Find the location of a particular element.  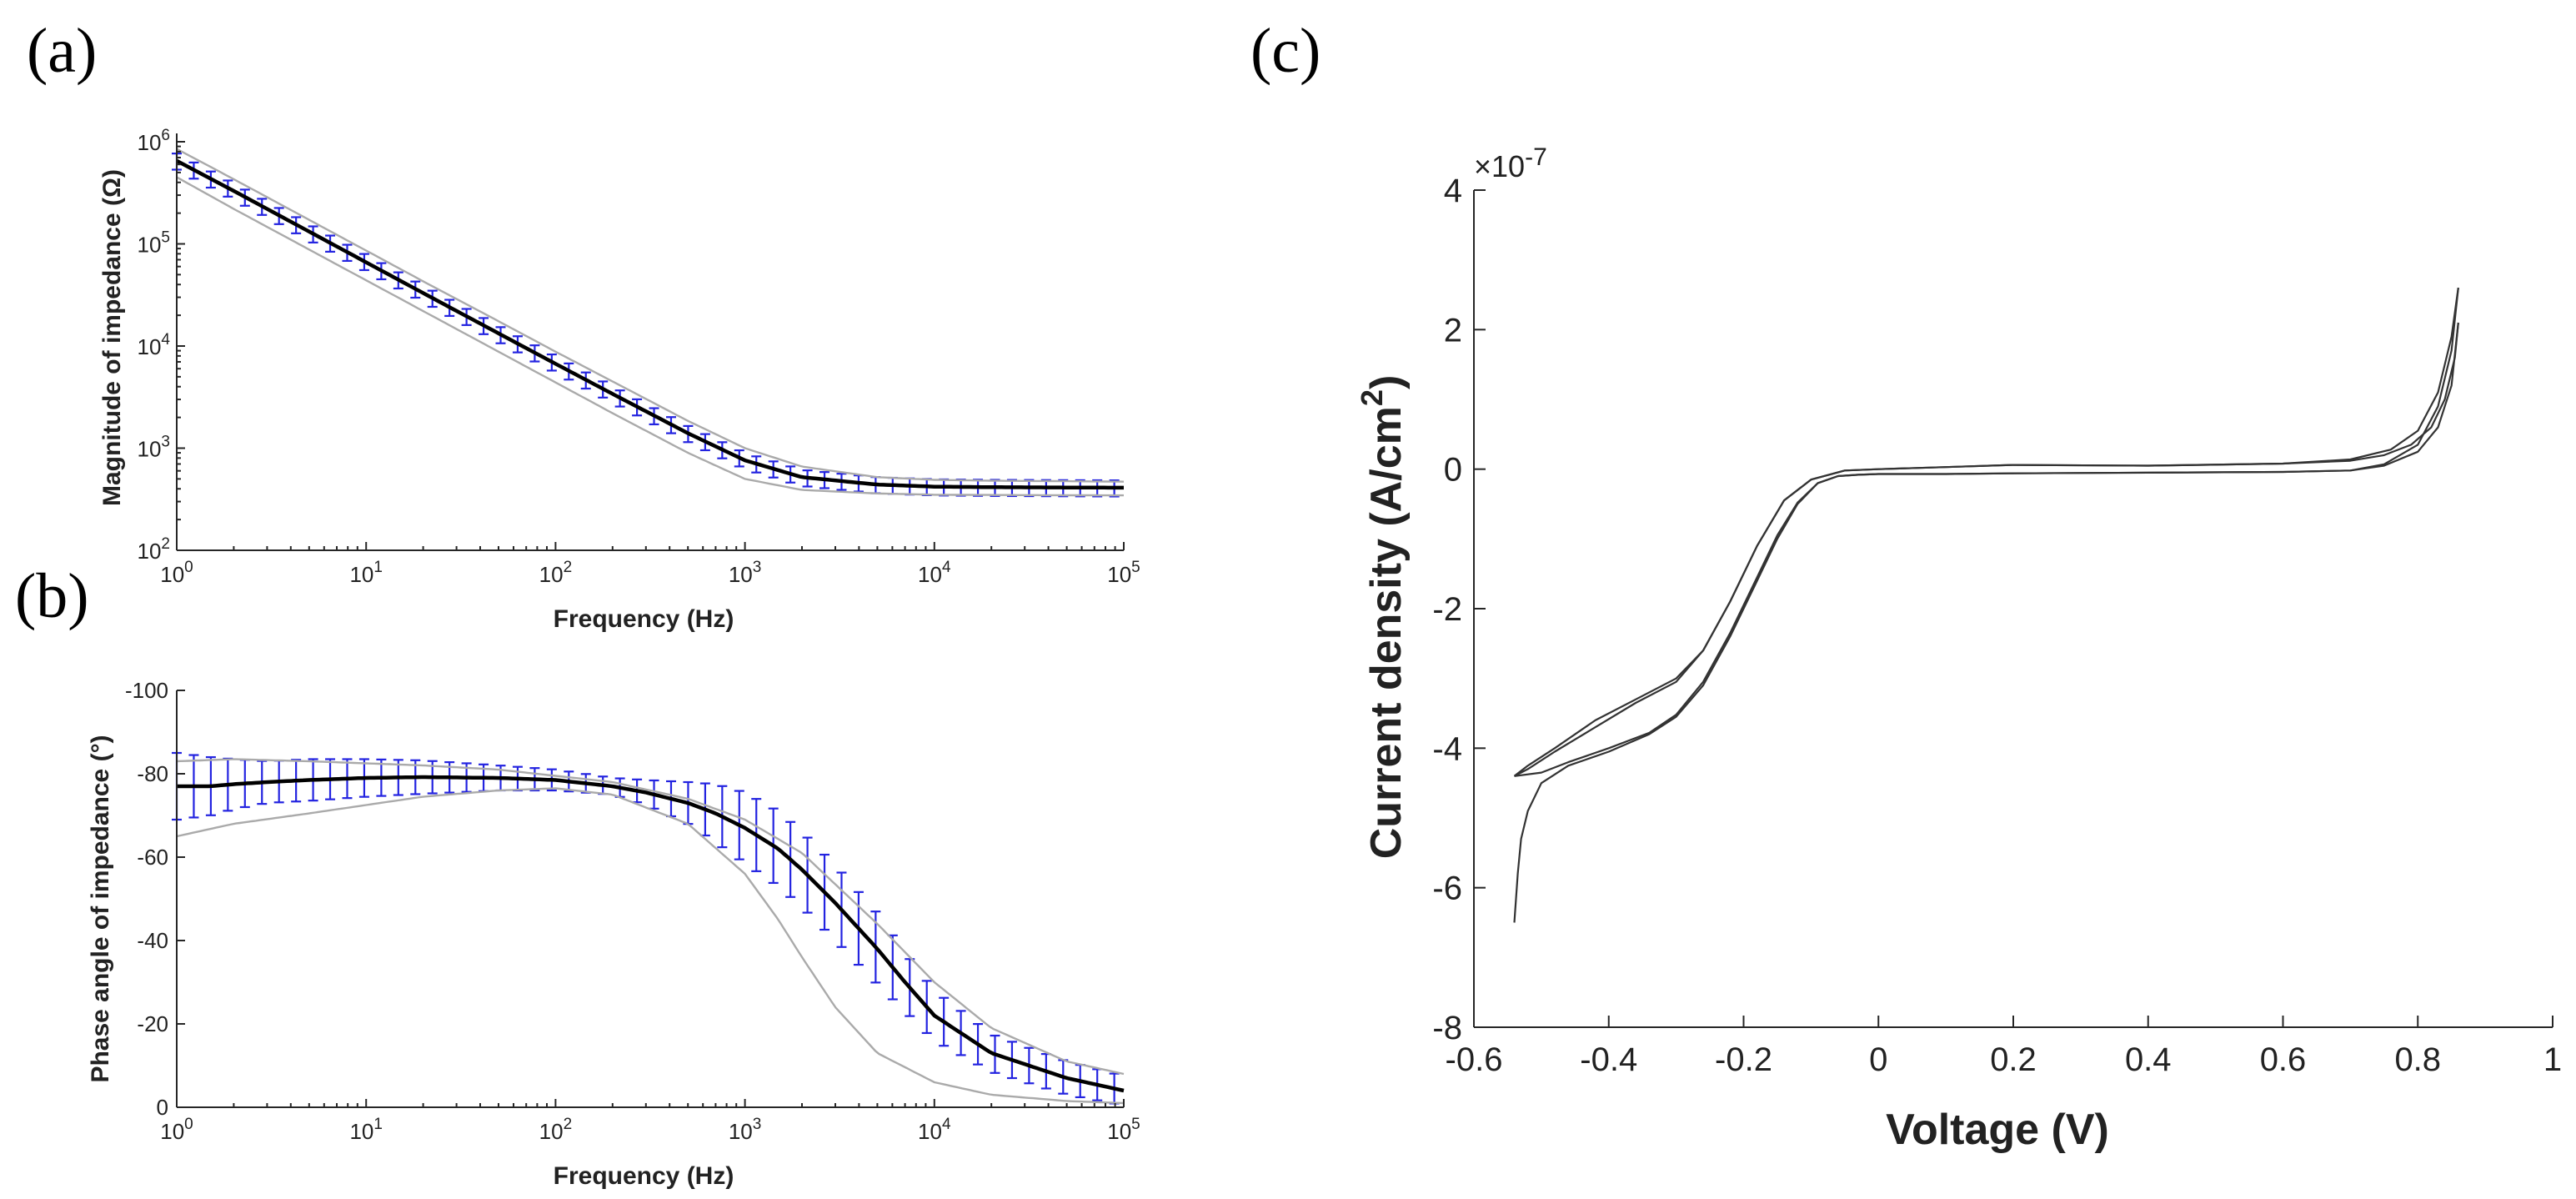

phase-mean-series is located at coordinates (651, 934).